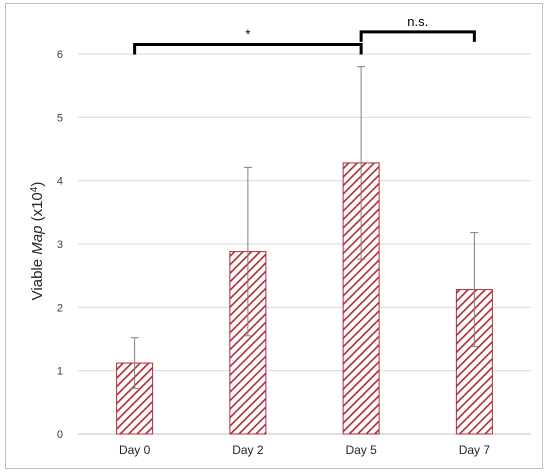 The height and width of the screenshot is (476, 550). Describe the element at coordinates (60, 372) in the screenshot. I see `y-tick-label: 1` at that location.